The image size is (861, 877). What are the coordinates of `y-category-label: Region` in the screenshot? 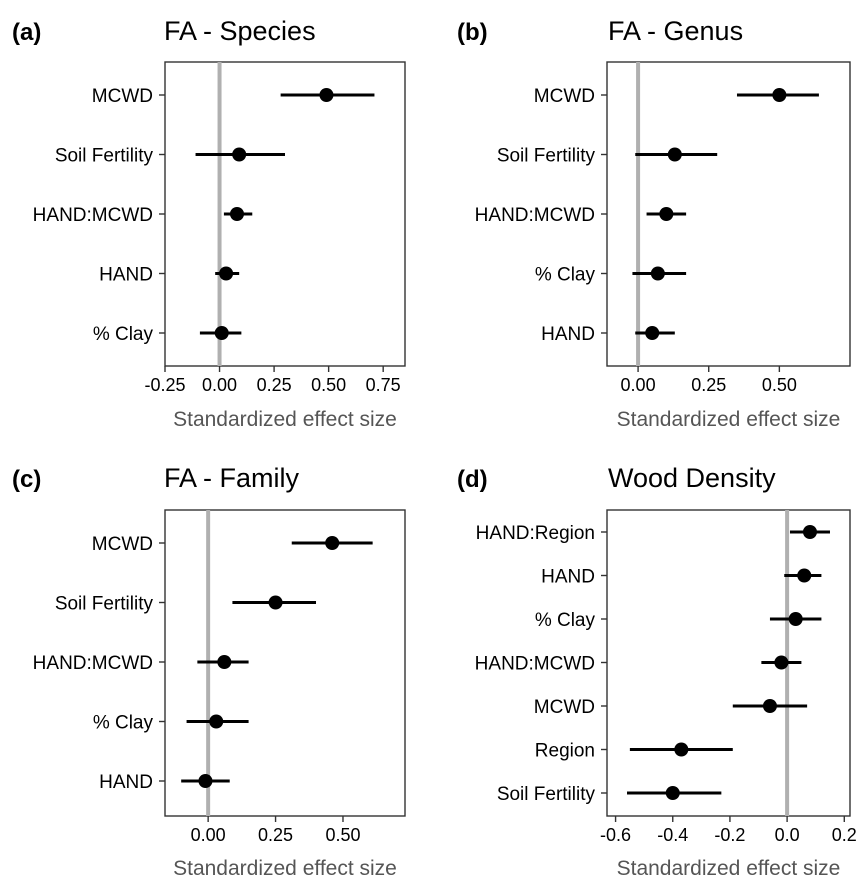 It's located at (565, 751).